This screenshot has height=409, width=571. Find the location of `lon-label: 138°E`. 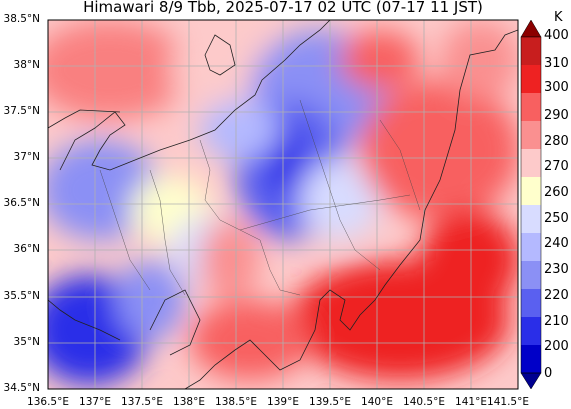

lon-label: 138°E is located at coordinates (189, 402).